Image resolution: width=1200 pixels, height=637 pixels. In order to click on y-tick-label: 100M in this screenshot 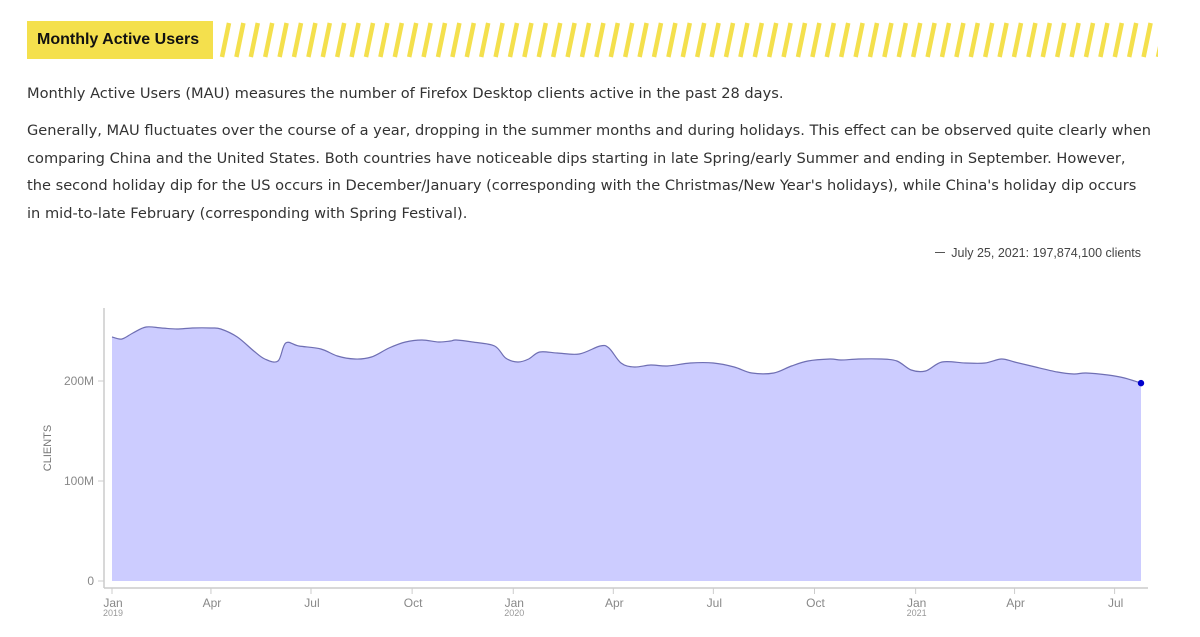, I will do `click(79, 481)`.